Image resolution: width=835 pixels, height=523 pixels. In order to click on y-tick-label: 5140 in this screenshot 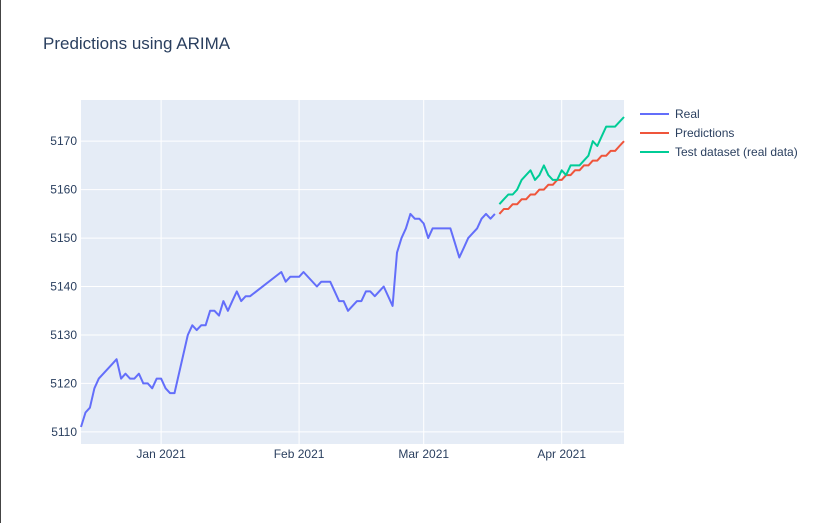, I will do `click(63, 287)`.